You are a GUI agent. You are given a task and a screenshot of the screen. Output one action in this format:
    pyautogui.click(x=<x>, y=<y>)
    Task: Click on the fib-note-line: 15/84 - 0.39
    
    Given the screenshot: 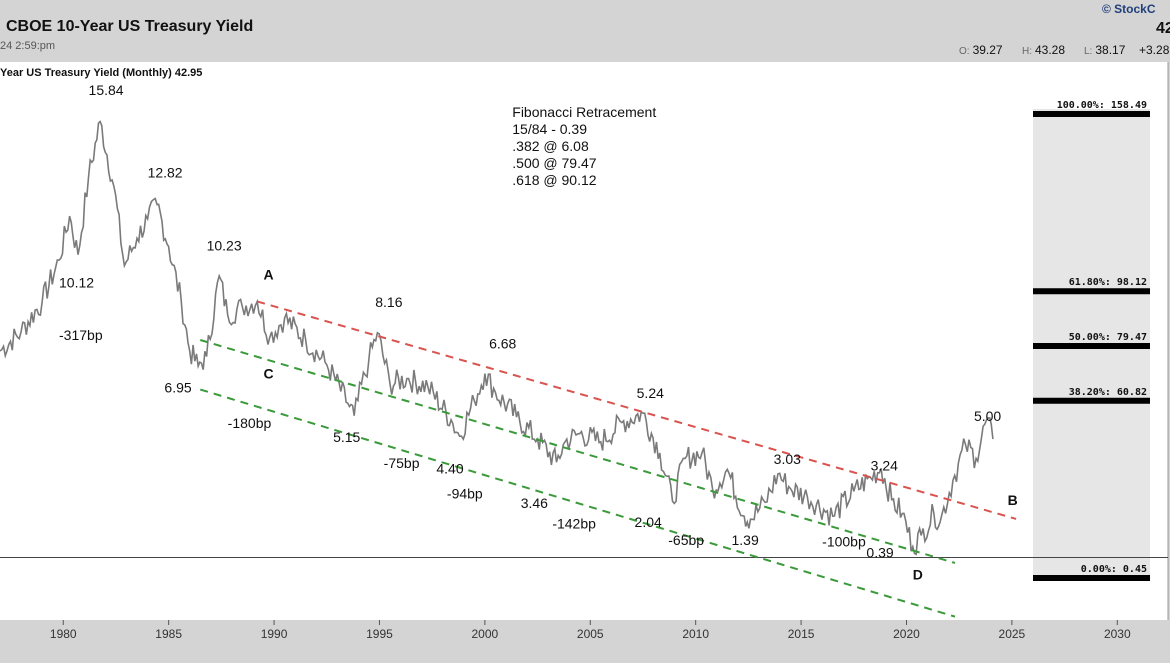 What is the action you would take?
    pyautogui.click(x=549, y=129)
    